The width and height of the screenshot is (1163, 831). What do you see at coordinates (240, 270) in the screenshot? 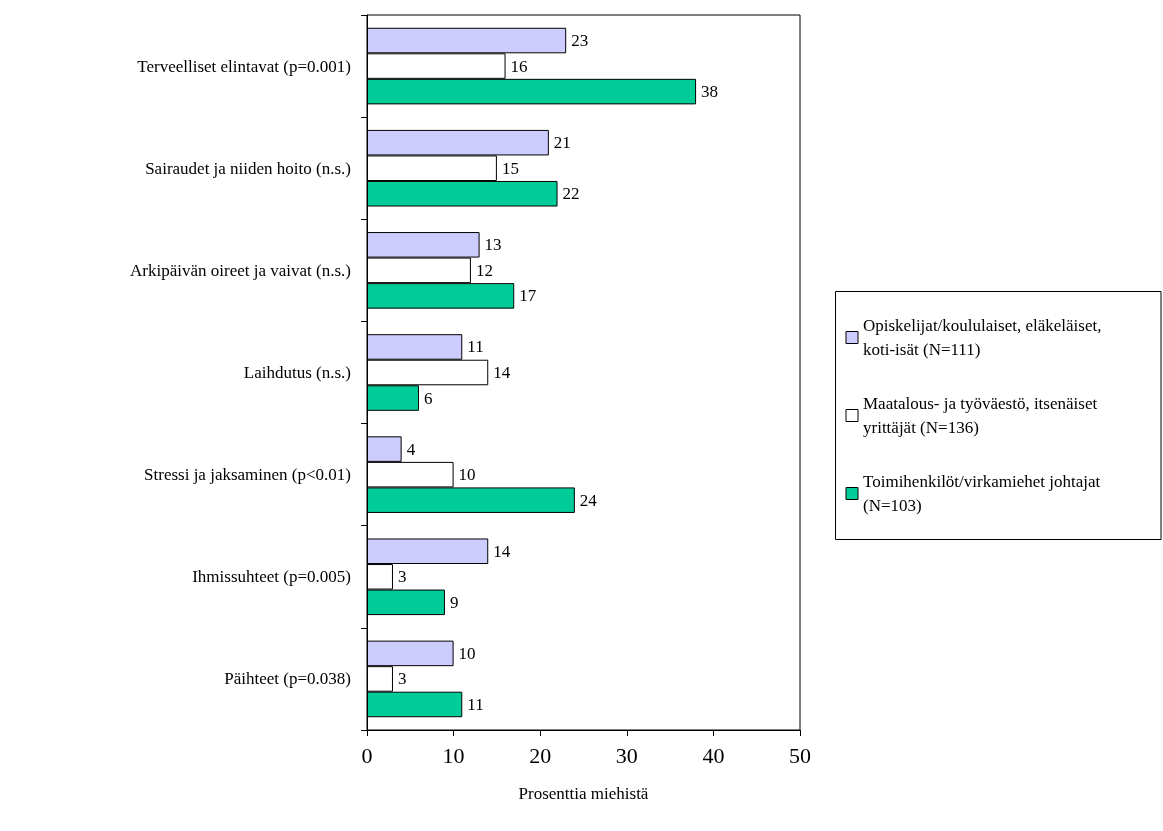
I see `y-tick-label: Arkipäivän oireet ja vaivat (n.s.)` at bounding box center [240, 270].